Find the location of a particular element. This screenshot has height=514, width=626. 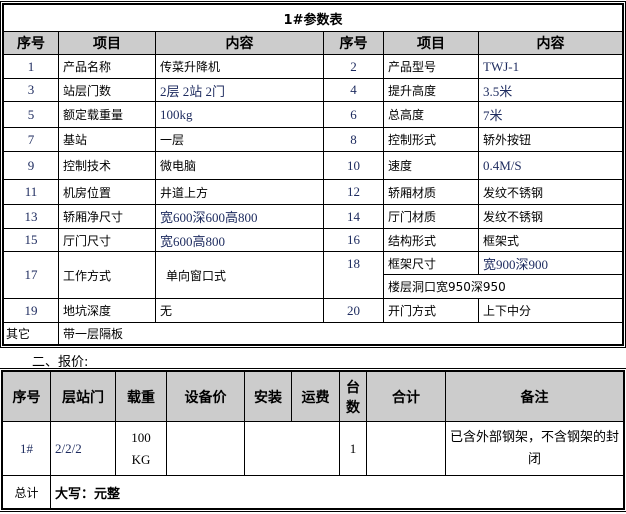

row-item: 工作方式 is located at coordinates (107, 275).